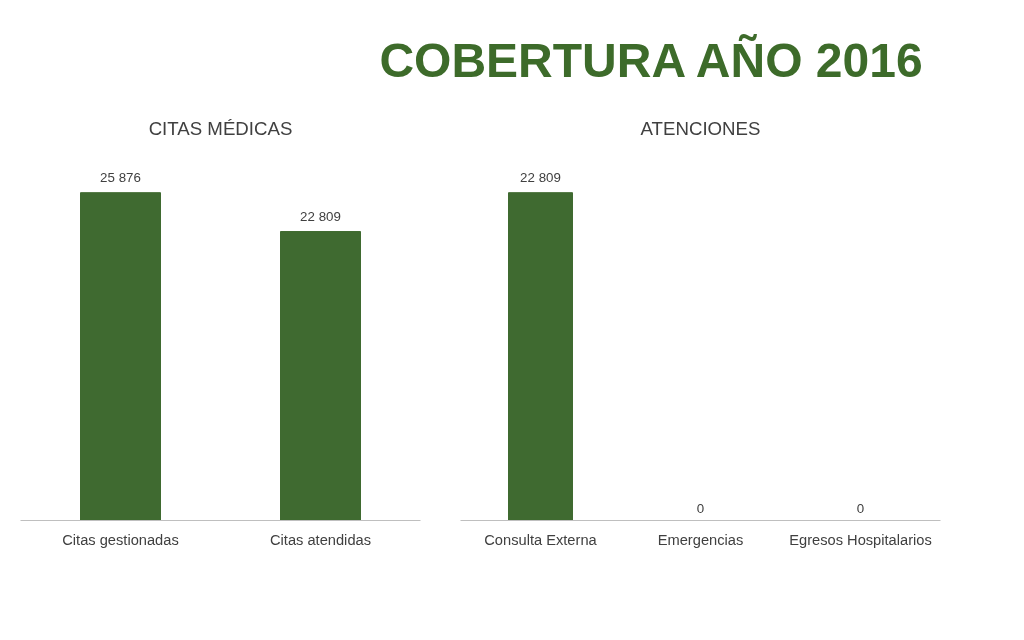 This screenshot has width=1024, height=640. Describe the element at coordinates (320, 539) in the screenshot. I see `x-tick-label: Citas atendidas` at that location.